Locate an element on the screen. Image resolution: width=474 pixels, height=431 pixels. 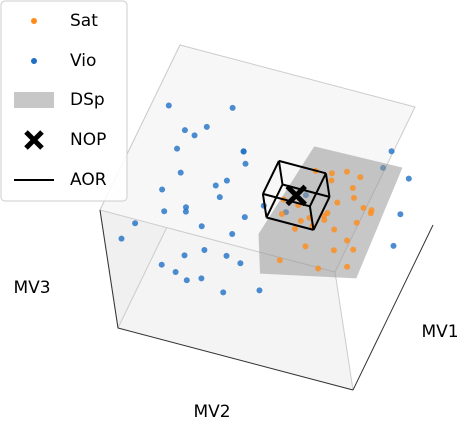
legend: Sat Vio DSp NOP AOR is located at coordinates (64, 101).